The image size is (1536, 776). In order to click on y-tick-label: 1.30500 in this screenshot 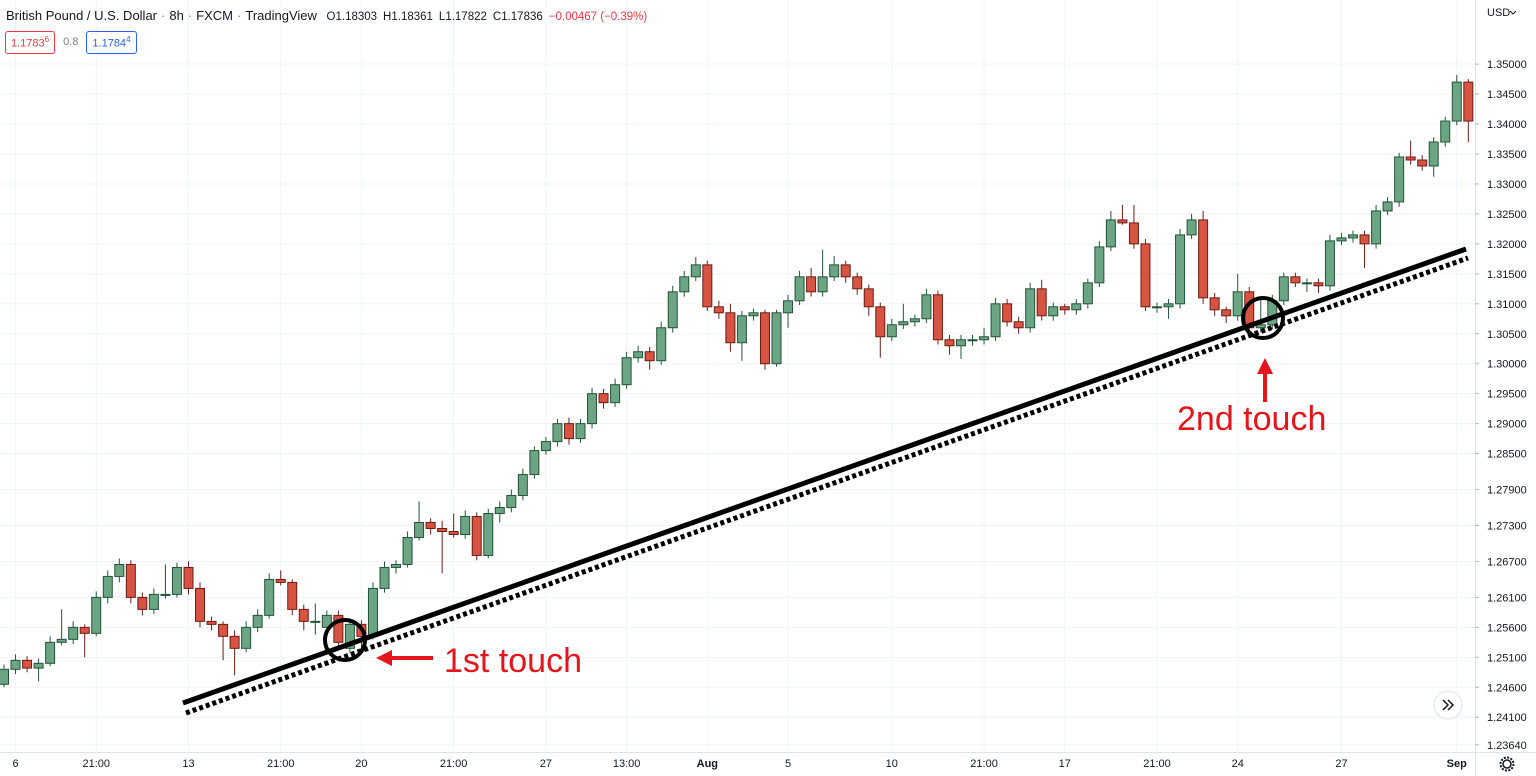, I will do `click(1507, 335)`.